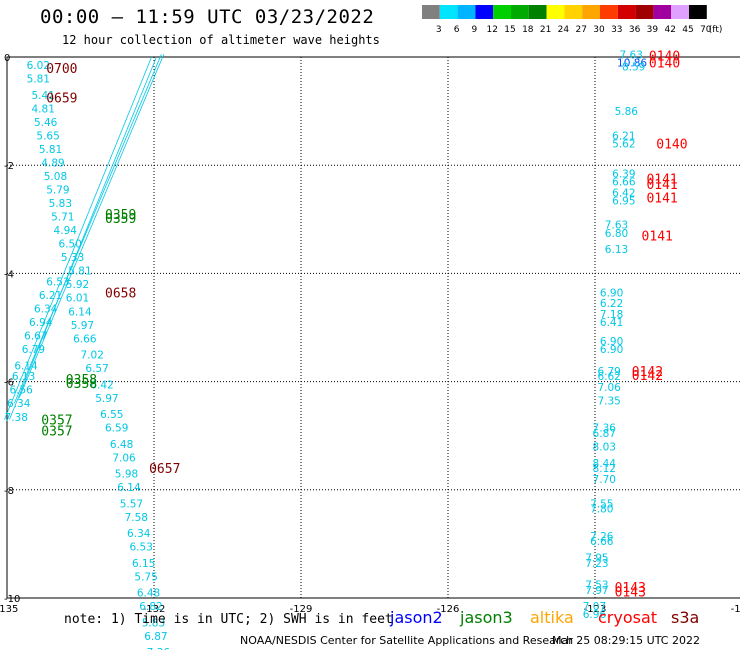 Image resolution: width=740 pixels, height=650 pixels. What do you see at coordinates (486, 617) in the screenshot?
I see `satellite-jason3: jason3` at bounding box center [486, 617].